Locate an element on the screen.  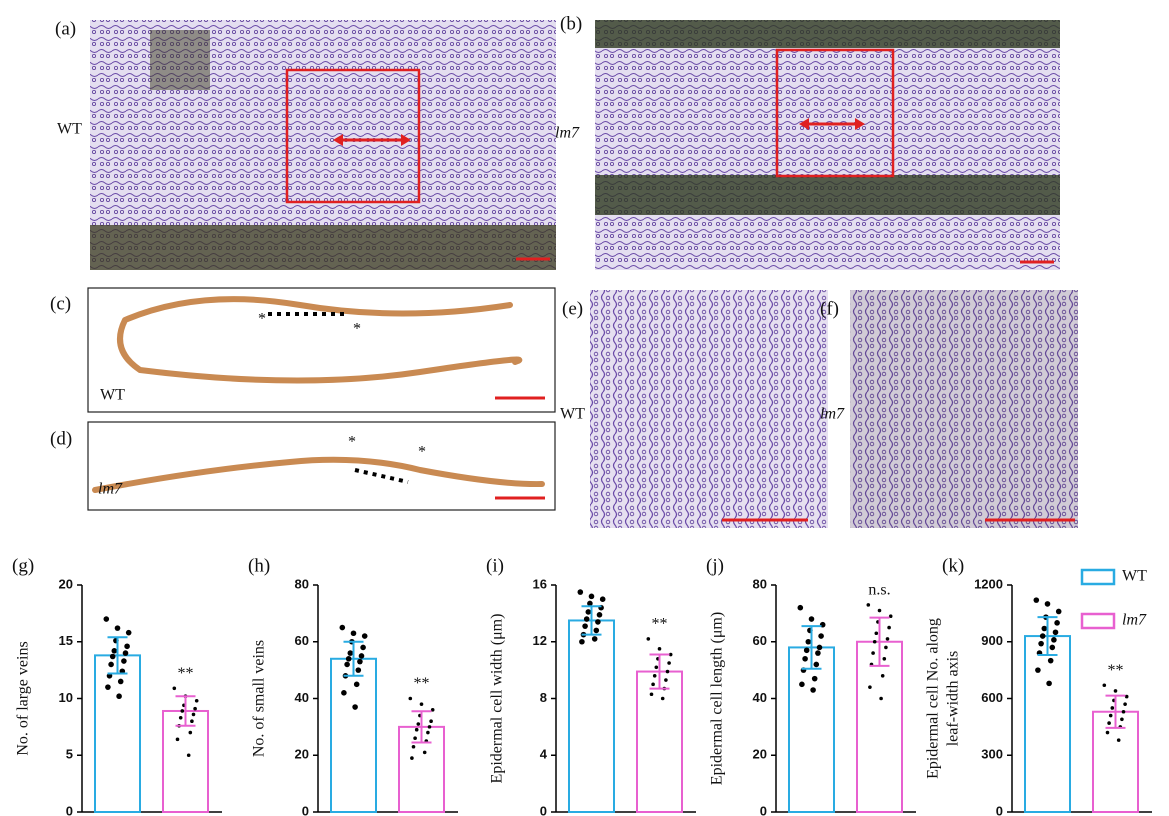
cross-section-d is located at coordinates (321, 466).